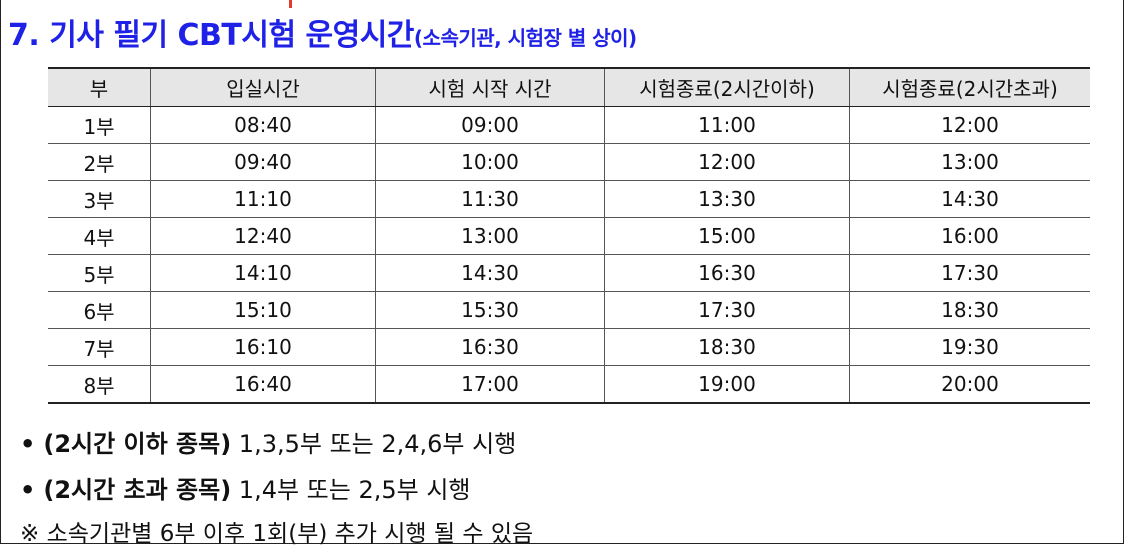 The height and width of the screenshot is (560, 1140). I want to click on cell-part: 1부, so click(99, 125).